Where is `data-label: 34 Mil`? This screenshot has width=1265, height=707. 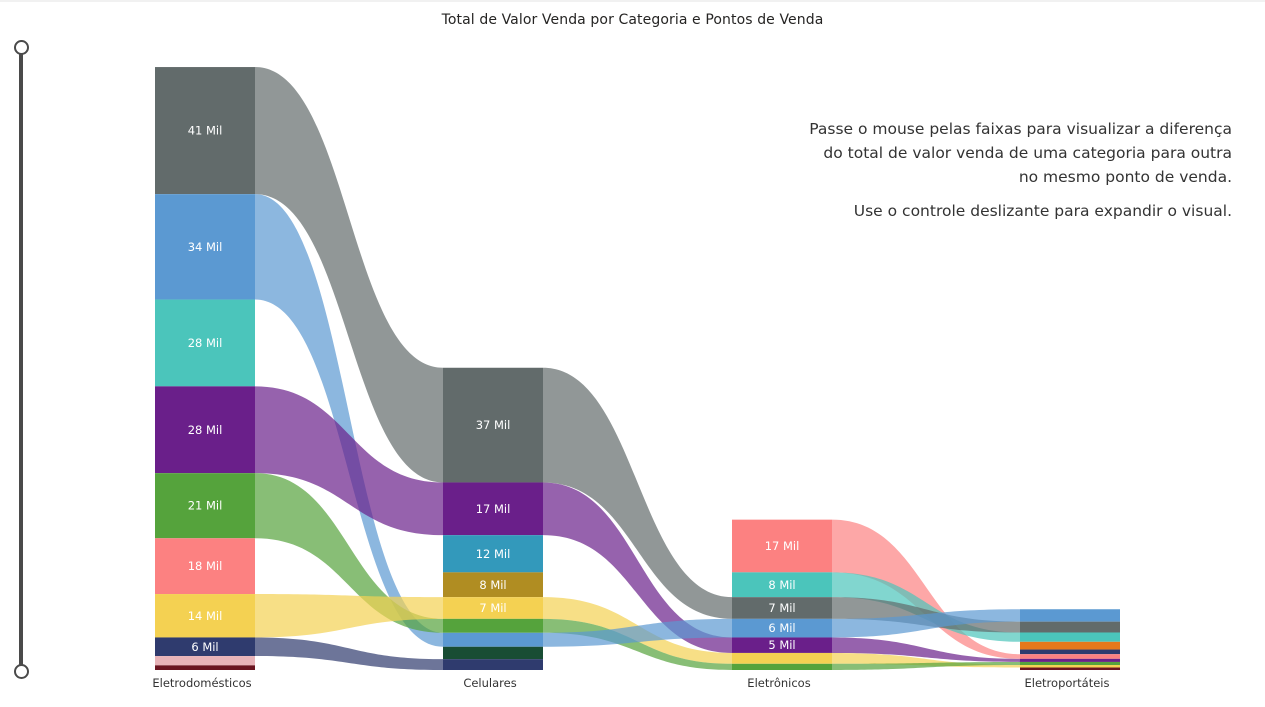
data-label: 34 Mil is located at coordinates (205, 247).